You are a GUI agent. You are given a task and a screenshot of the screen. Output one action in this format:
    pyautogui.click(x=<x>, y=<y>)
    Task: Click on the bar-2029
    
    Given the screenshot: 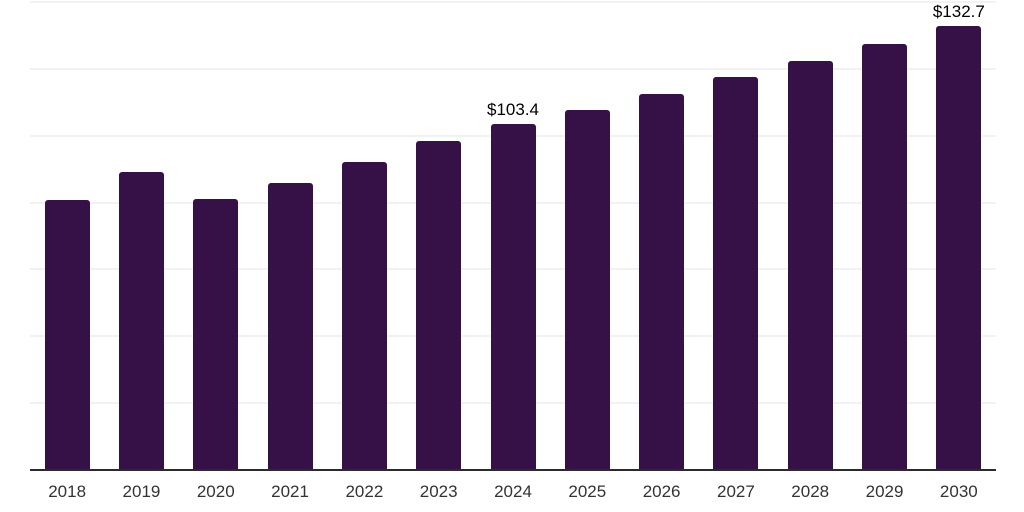 What is the action you would take?
    pyautogui.click(x=885, y=256)
    